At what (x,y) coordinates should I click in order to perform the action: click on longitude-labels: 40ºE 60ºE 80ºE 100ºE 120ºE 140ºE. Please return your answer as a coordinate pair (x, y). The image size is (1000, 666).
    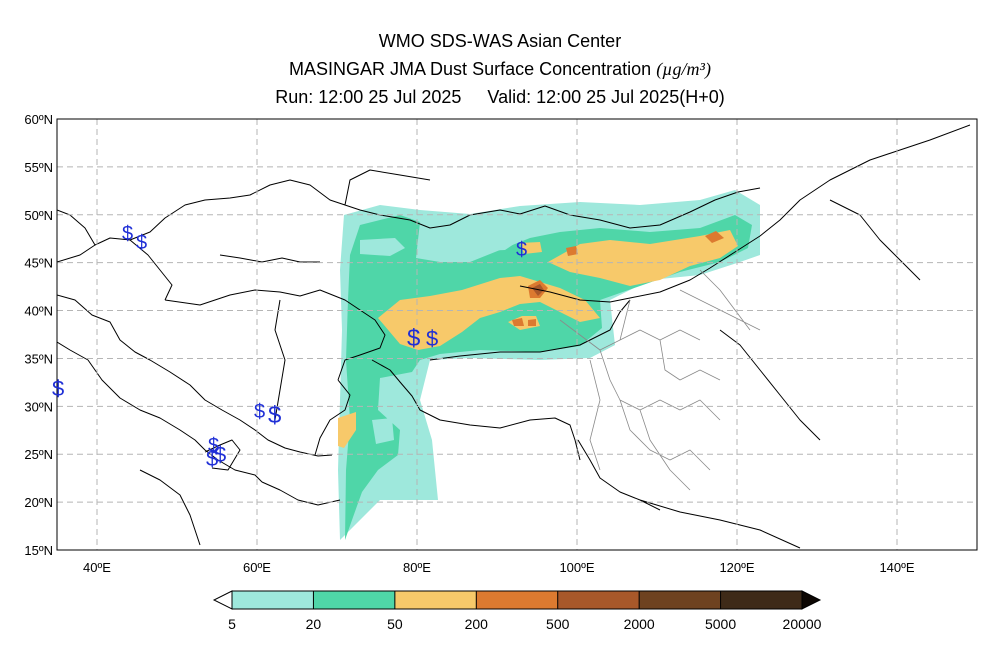
    Looking at the image, I should click on (499, 567).